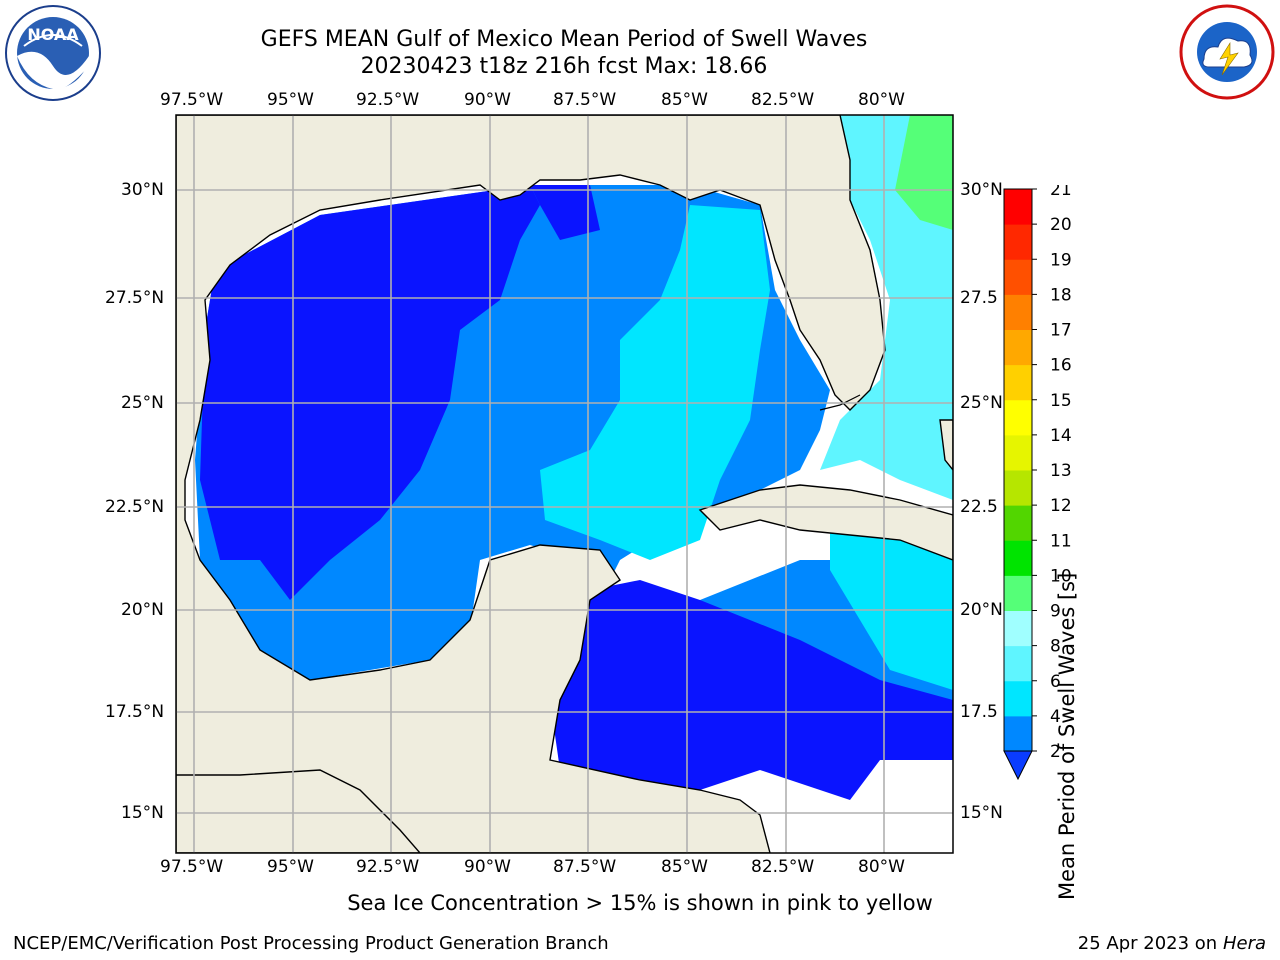  Describe the element at coordinates (1061, 541) in the screenshot. I see `colorbar-tick-label: 11` at that location.